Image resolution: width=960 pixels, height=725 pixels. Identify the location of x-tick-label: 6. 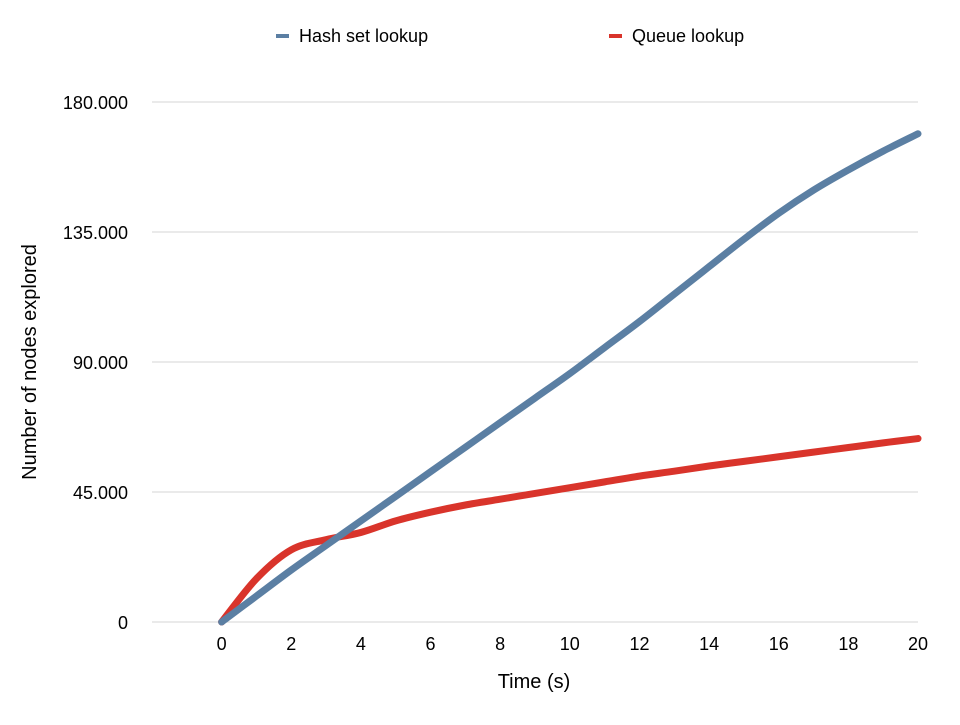
(431, 644).